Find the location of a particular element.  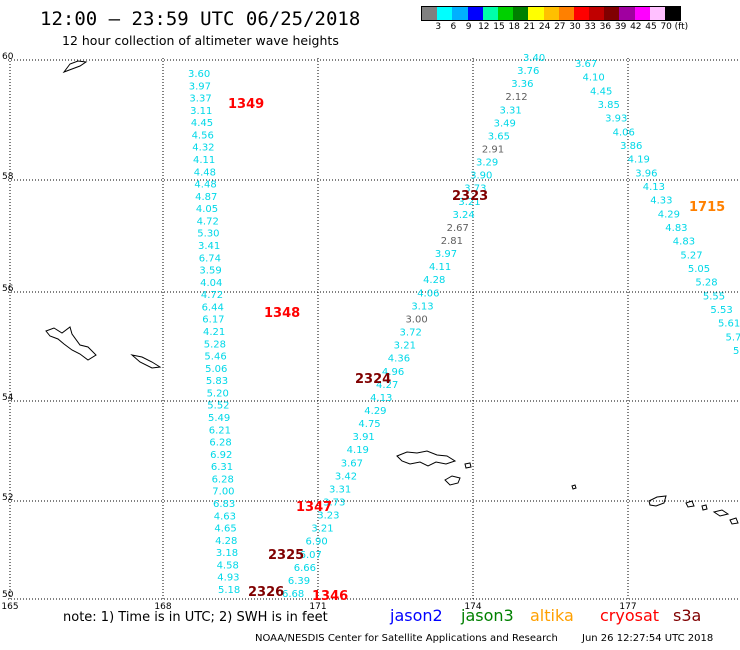

pass-number-label: 2323 is located at coordinates (470, 196).